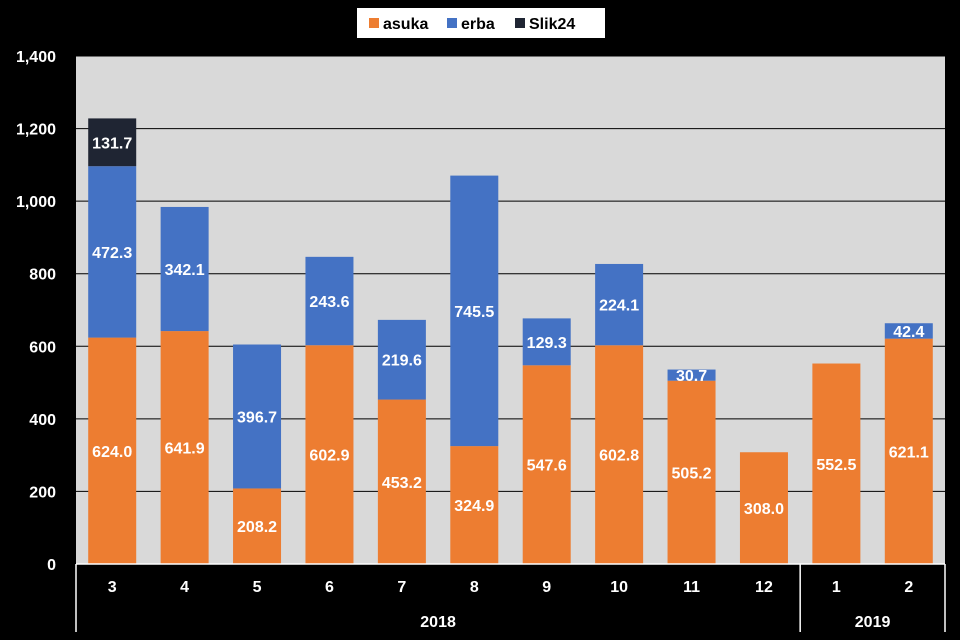  I want to click on y-tick-label: 200, so click(42, 492).